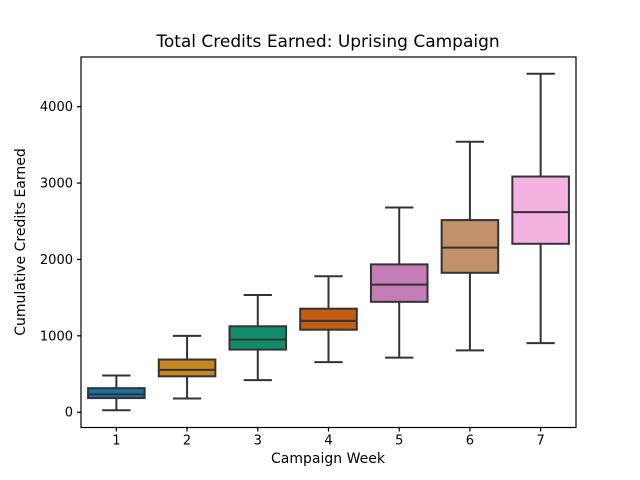 The height and width of the screenshot is (480, 640). I want to click on y-tick-label: 4000, so click(56, 107).